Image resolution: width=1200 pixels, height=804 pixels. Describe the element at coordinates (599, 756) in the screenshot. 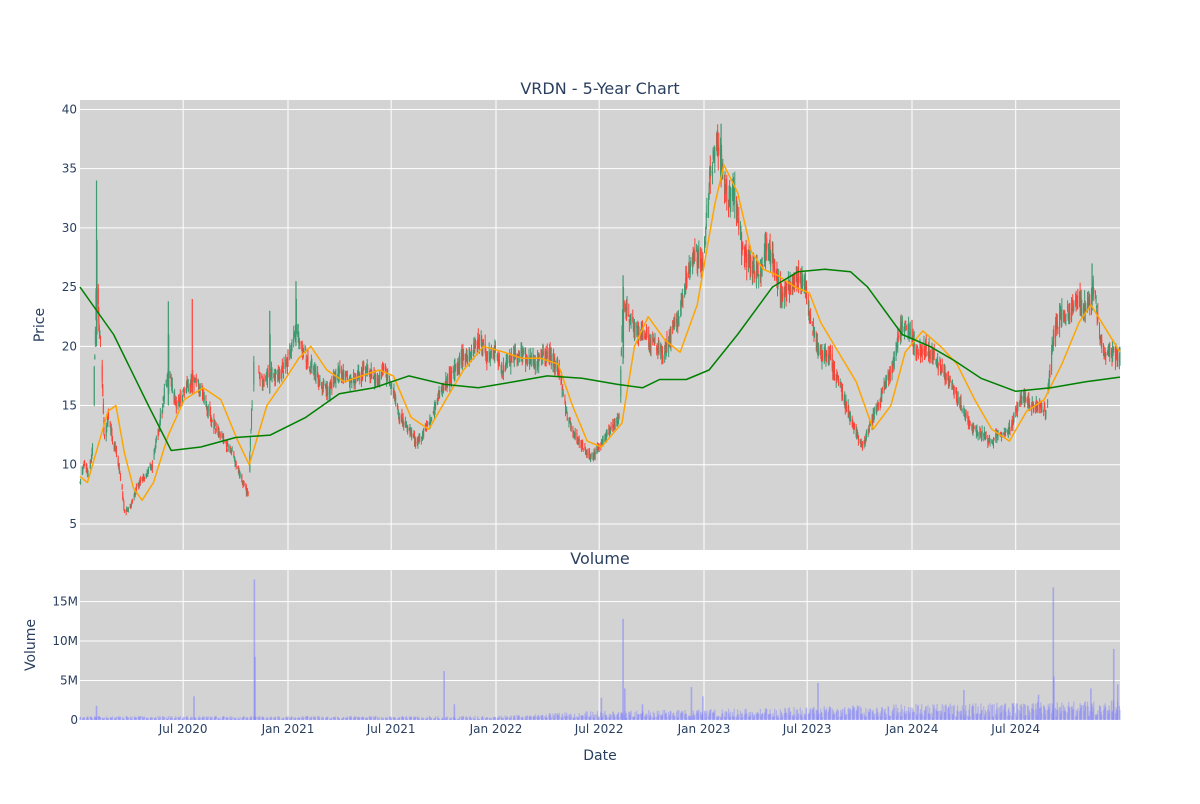

I see `x-axis-label: Date` at that location.